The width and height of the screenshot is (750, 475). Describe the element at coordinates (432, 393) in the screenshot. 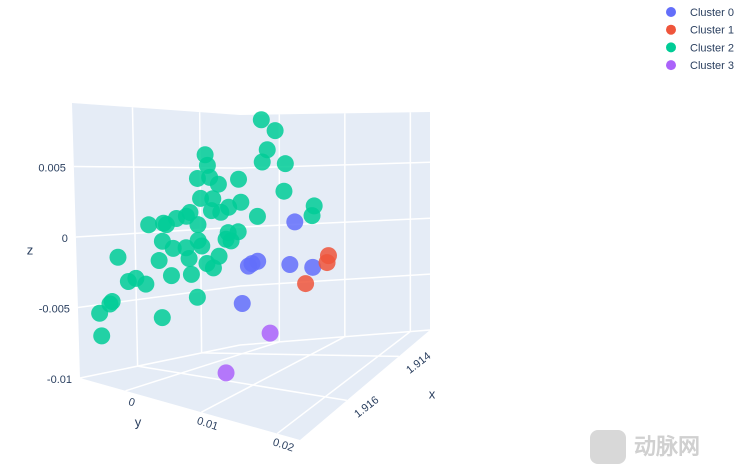

I see `x-axis-title: x` at that location.